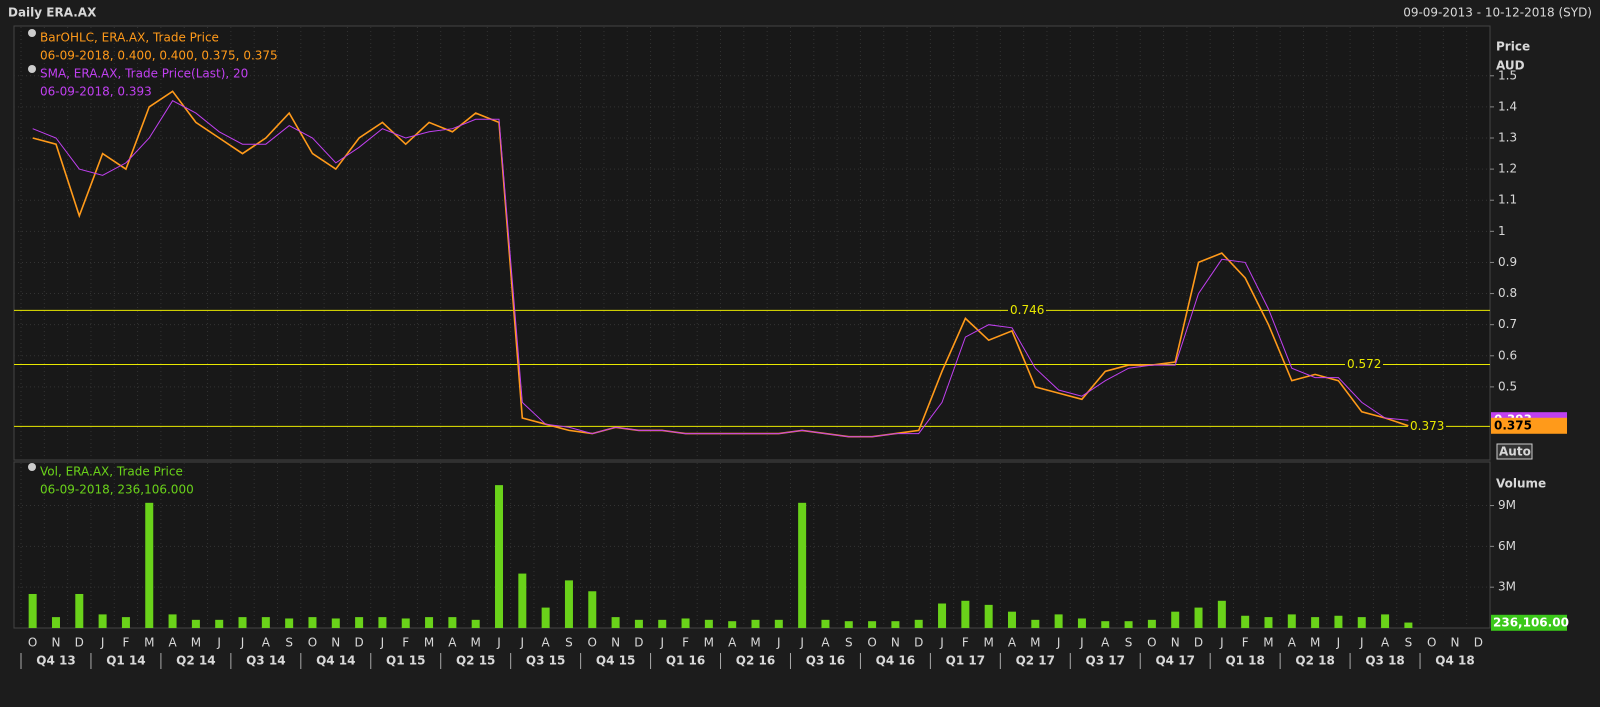 This screenshot has width=1600, height=707. I want to click on quarter-label: Q4 13, so click(55, 661).